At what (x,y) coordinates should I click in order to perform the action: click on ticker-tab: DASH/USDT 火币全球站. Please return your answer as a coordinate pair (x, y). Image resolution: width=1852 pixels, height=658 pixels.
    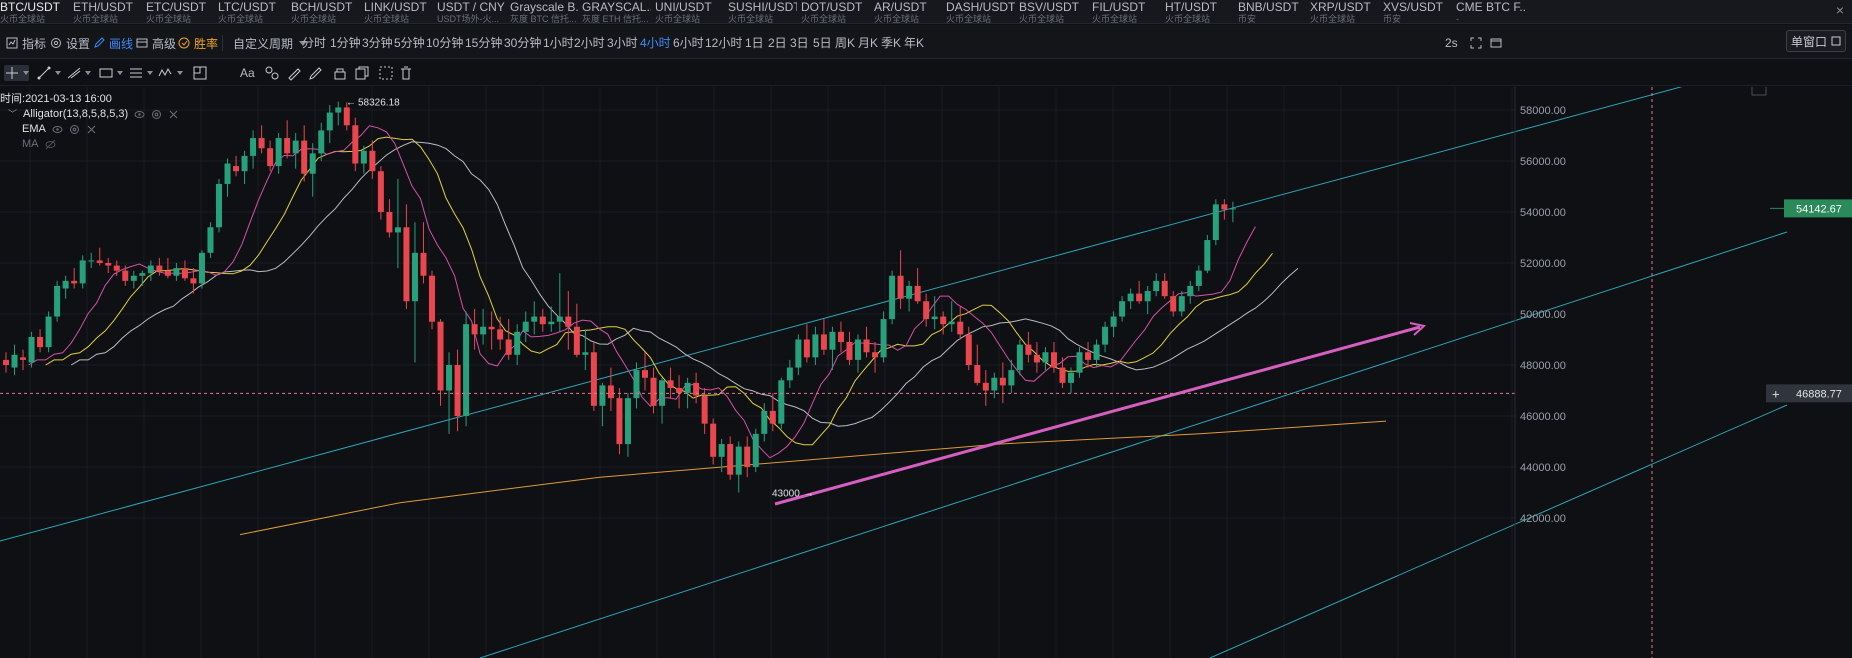
    Looking at the image, I should click on (980, 12).